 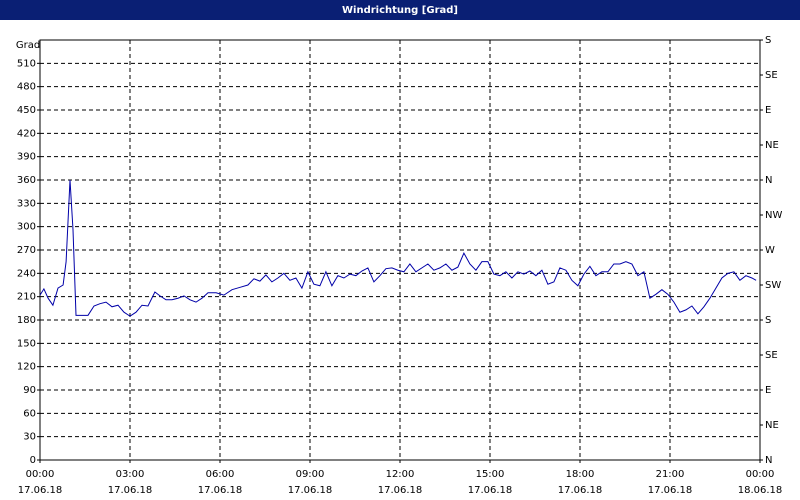 What do you see at coordinates (310, 474) in the screenshot?
I see `x-tick-label: 09:00` at bounding box center [310, 474].